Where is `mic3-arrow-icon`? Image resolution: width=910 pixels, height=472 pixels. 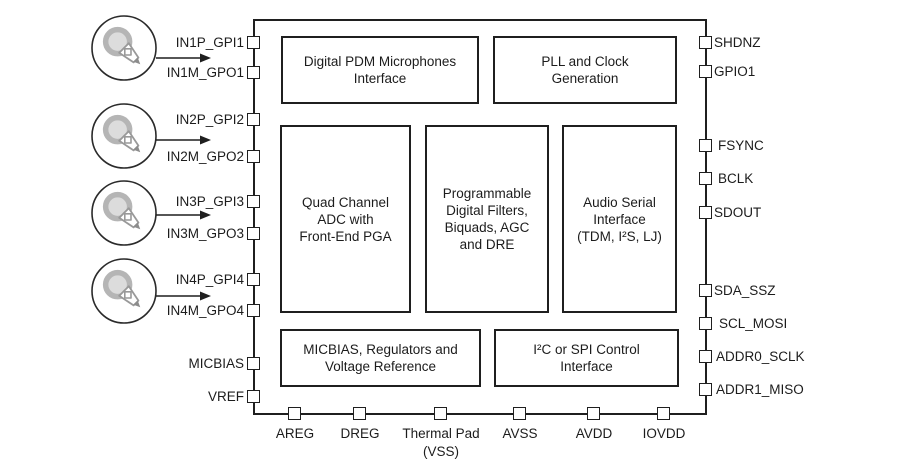 mic3-arrow-icon is located at coordinates (183, 215).